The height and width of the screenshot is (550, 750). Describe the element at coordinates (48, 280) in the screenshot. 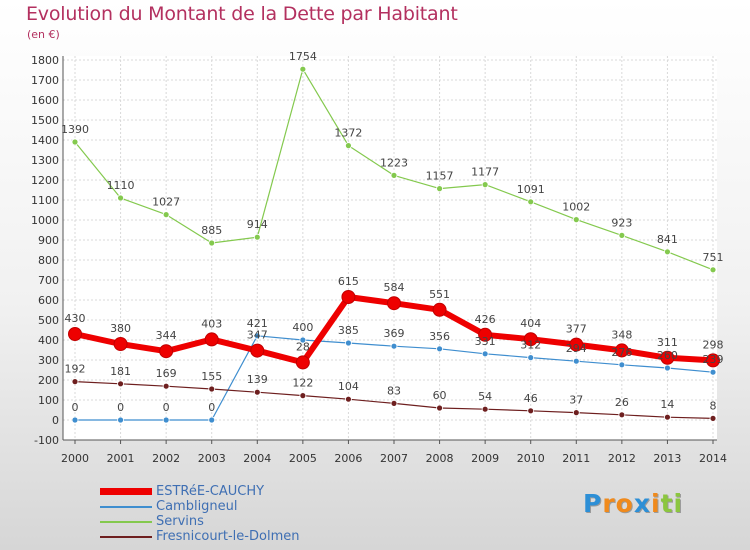

I see `y-tick-label: 700` at that location.